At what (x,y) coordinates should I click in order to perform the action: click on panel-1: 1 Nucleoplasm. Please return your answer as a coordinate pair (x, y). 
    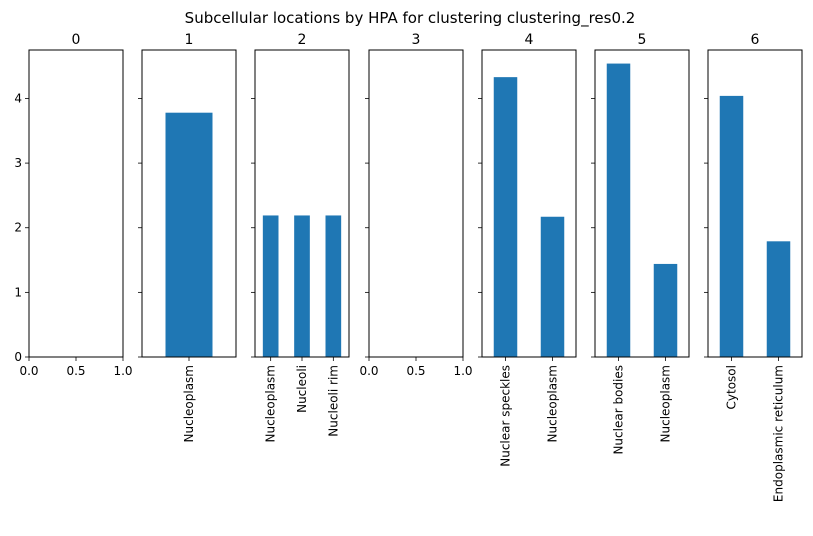
    Looking at the image, I should click on (187, 237).